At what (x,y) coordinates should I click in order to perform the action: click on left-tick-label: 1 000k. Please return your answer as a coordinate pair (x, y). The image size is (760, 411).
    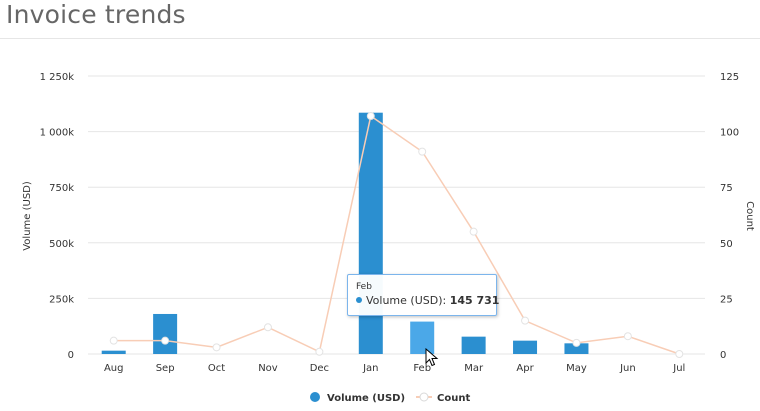
    Looking at the image, I should click on (57, 133).